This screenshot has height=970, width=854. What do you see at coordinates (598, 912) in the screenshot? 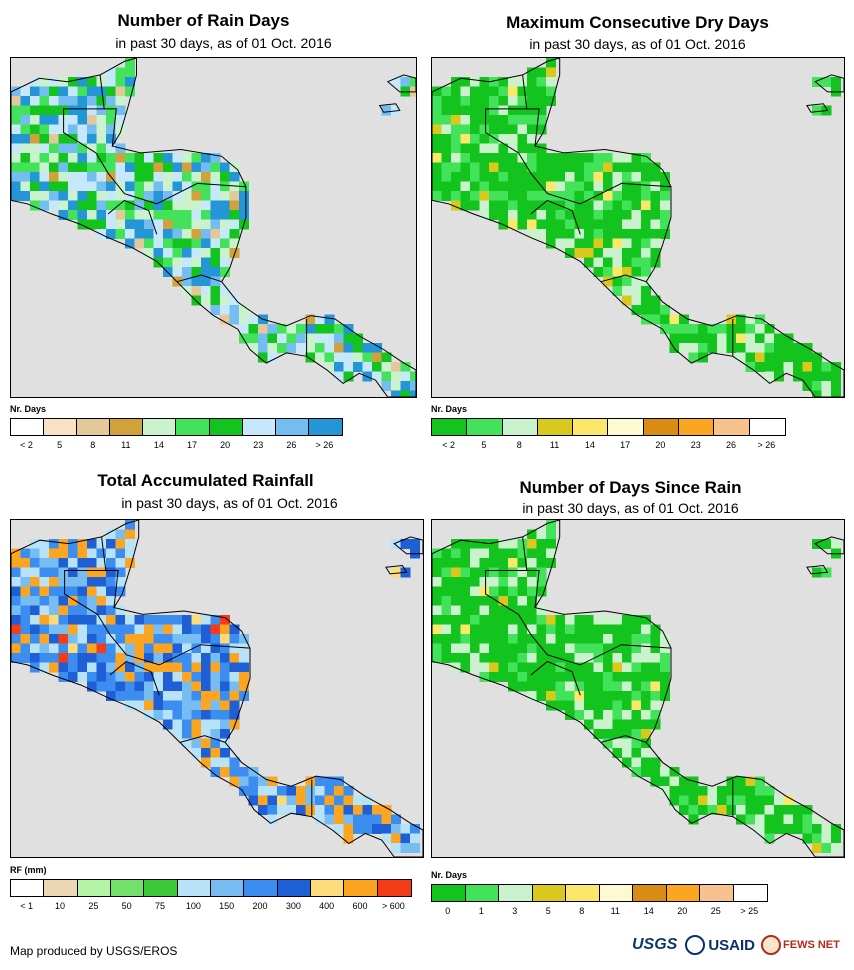
I see `legend-tick-labels: 0 1 3 5 8 11 14 20 25 > 25` at bounding box center [598, 912].